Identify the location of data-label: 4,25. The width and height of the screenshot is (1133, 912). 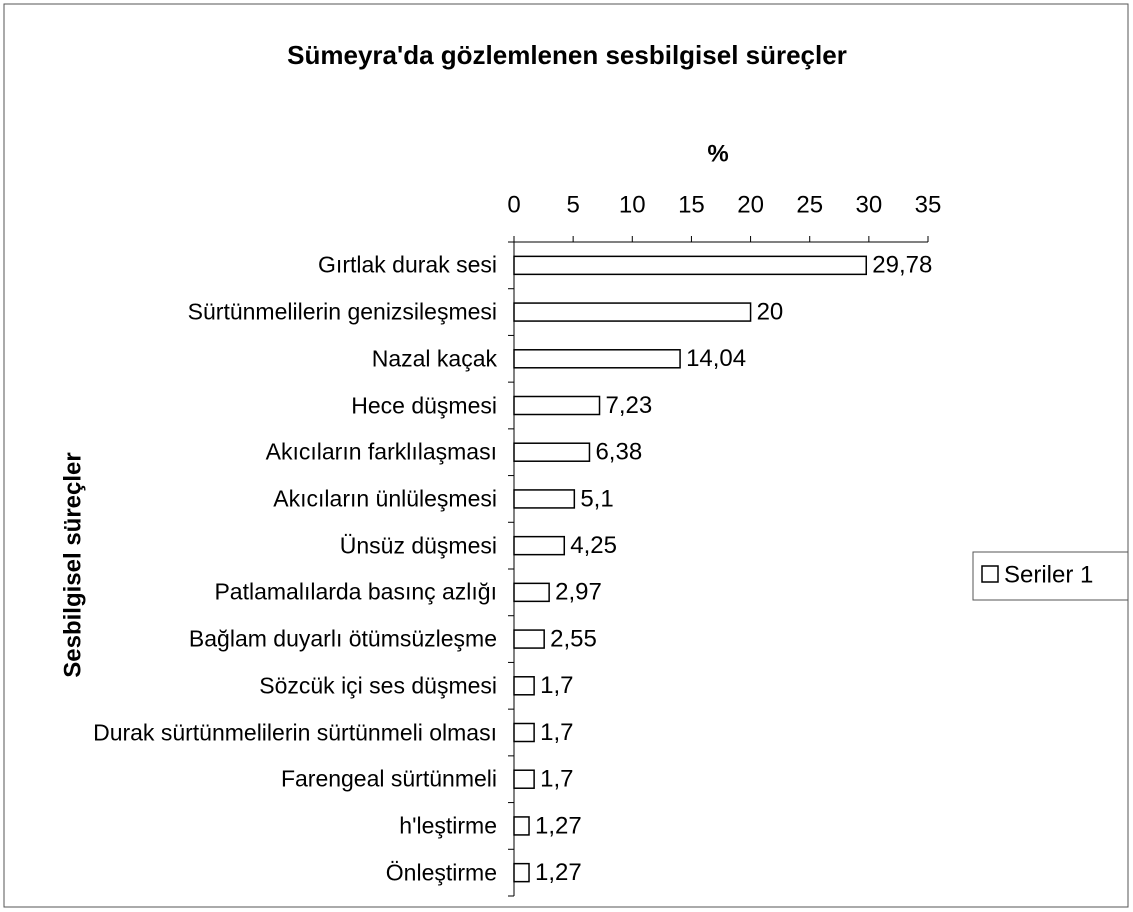
(593, 545).